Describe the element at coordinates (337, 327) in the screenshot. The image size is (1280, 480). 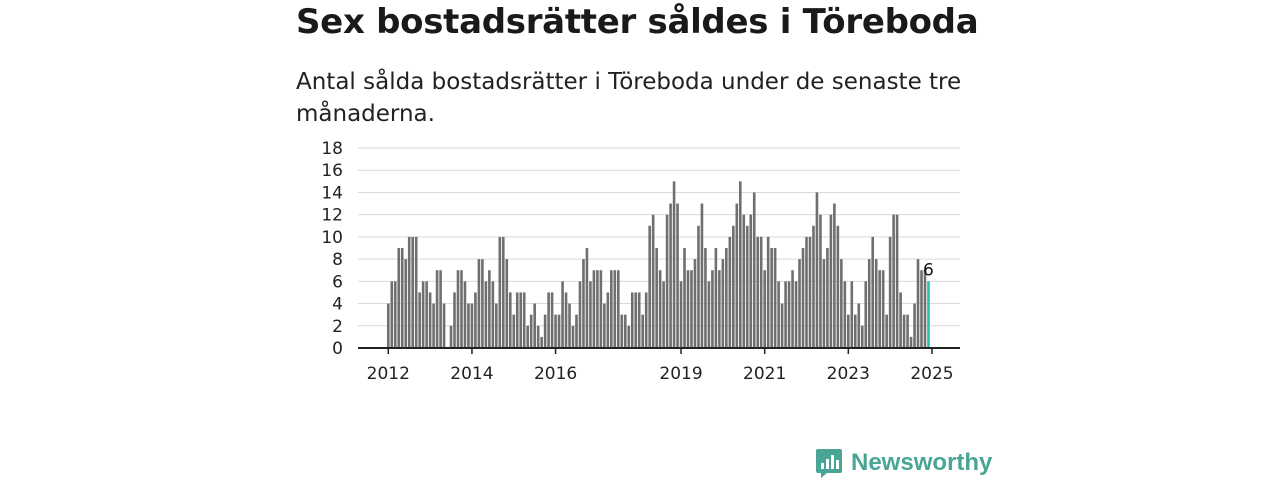
I see `y-tick-label: 2` at that location.